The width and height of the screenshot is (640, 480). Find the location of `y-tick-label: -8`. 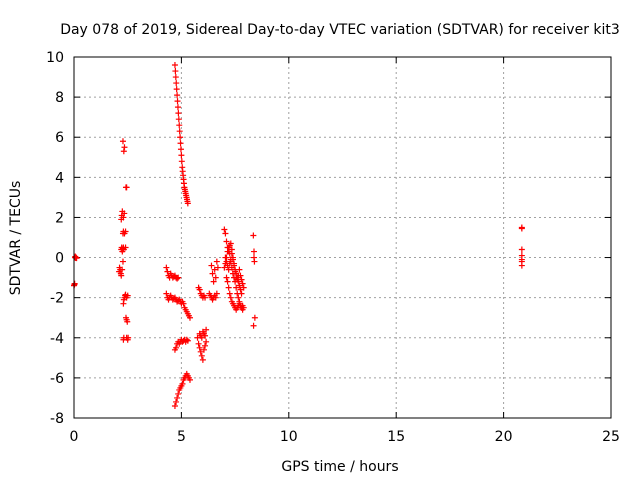

y-tick-label: -8 is located at coordinates (57, 419).